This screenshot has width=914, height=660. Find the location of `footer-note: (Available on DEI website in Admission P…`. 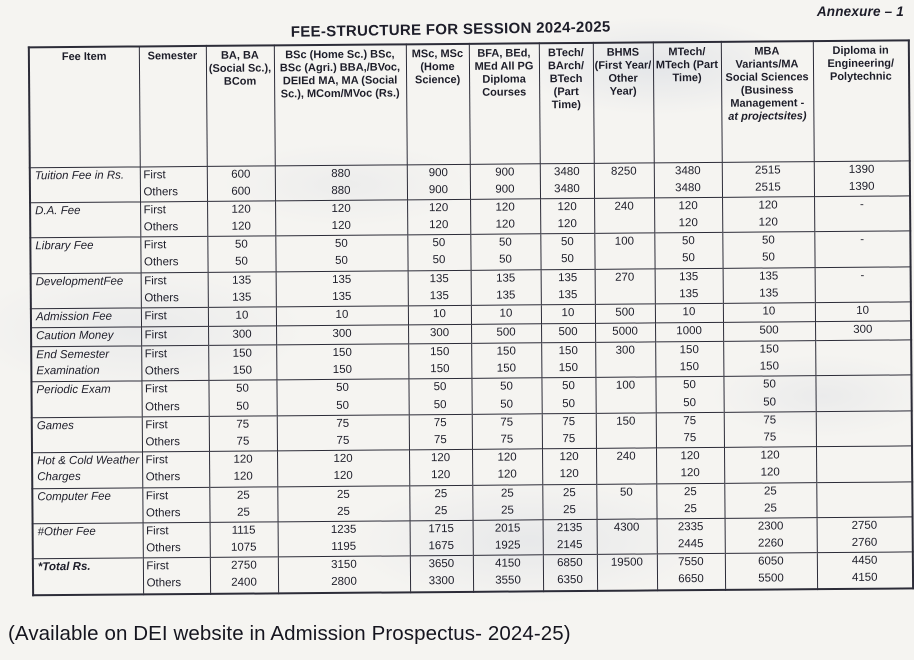

footer-note: (Available on DEI website in Admission P… is located at coordinates (289, 633).